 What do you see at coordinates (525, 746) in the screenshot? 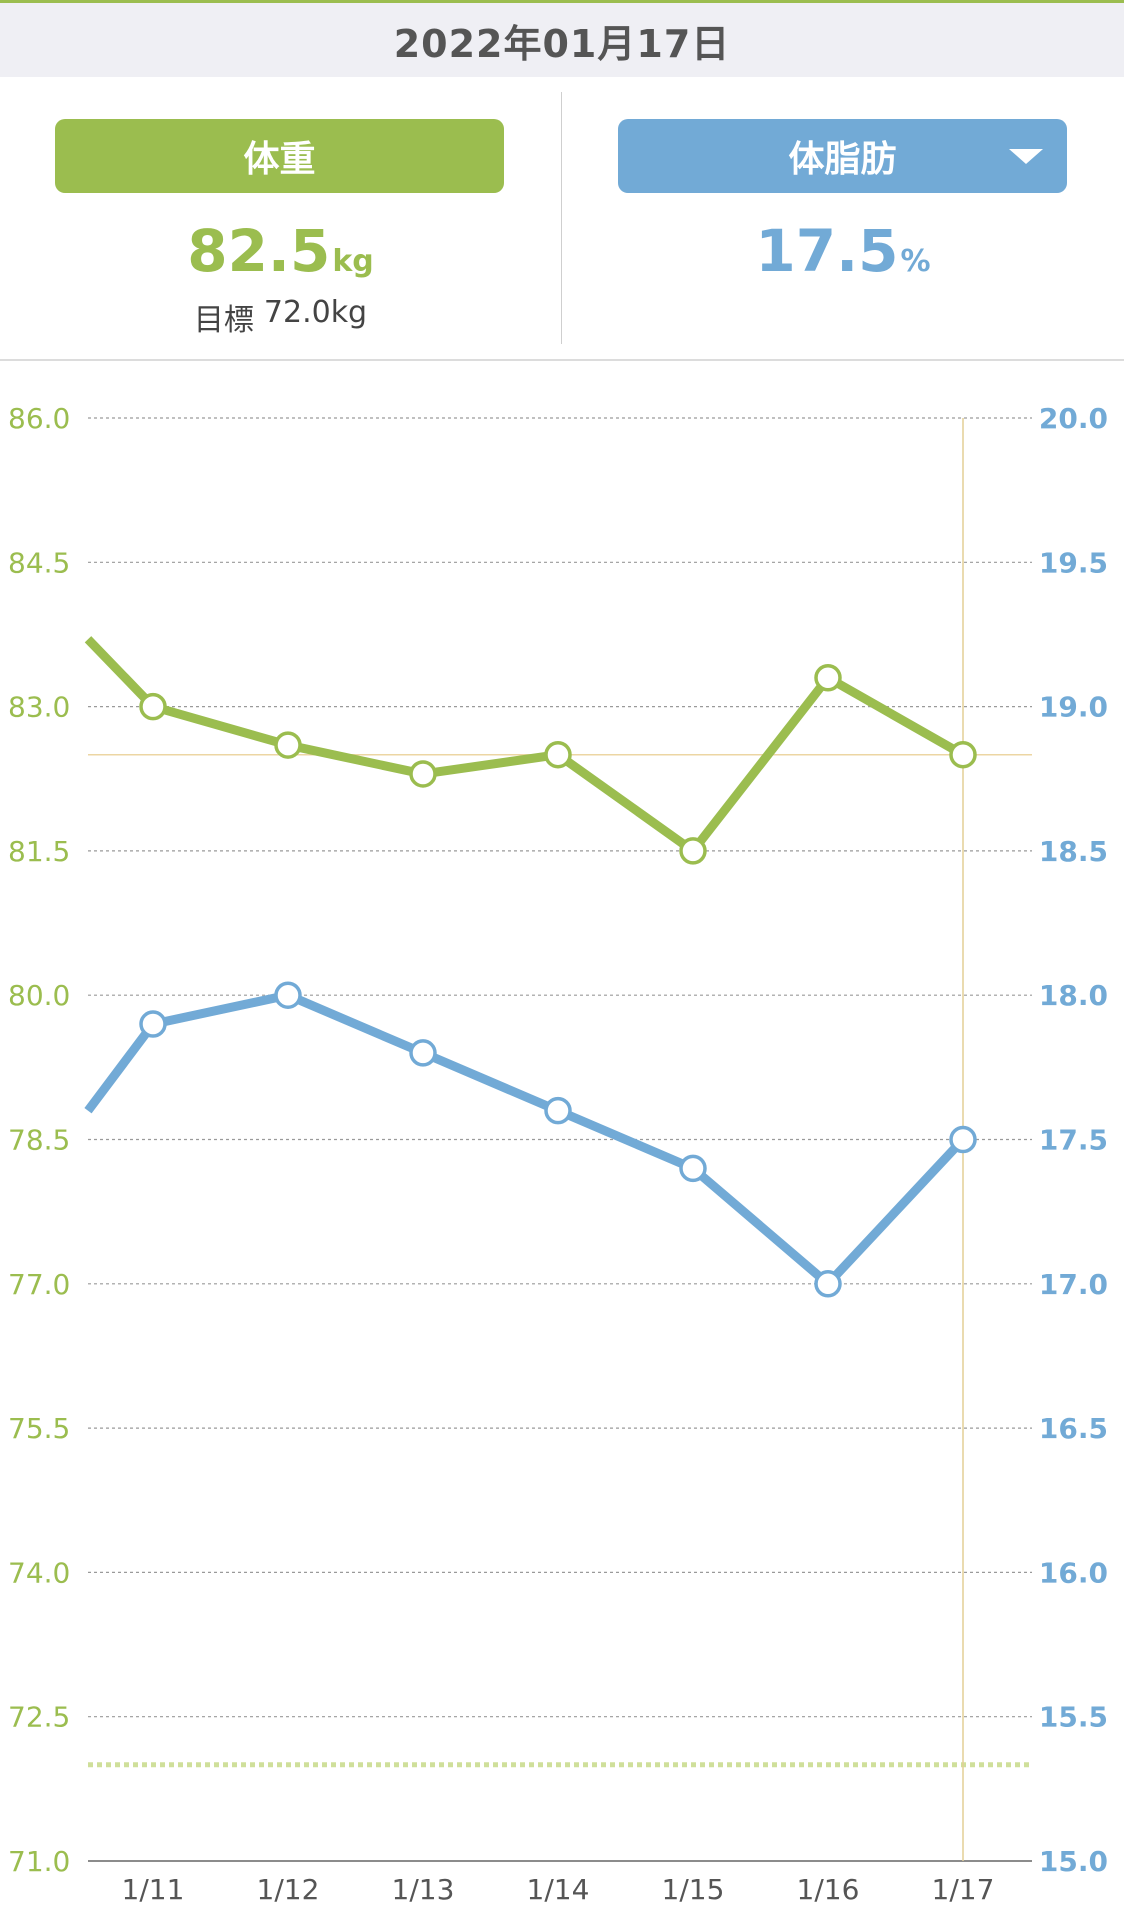
I see `weight-series-line` at bounding box center [525, 746].